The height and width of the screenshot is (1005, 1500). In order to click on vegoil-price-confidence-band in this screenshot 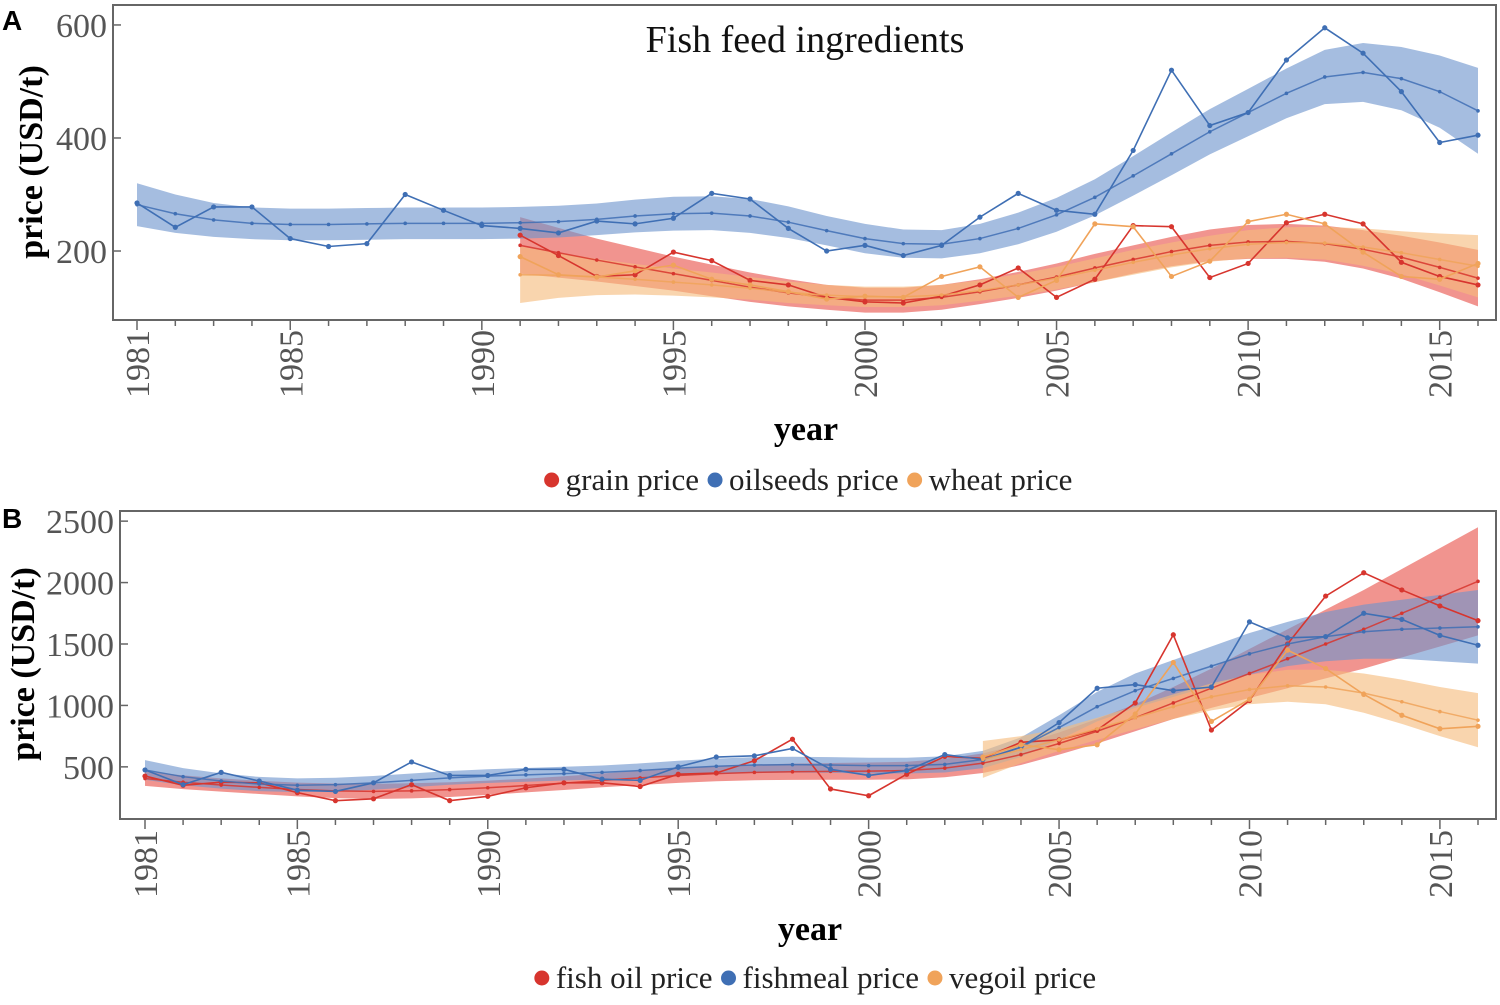, I will do `click(1230, 723)`.